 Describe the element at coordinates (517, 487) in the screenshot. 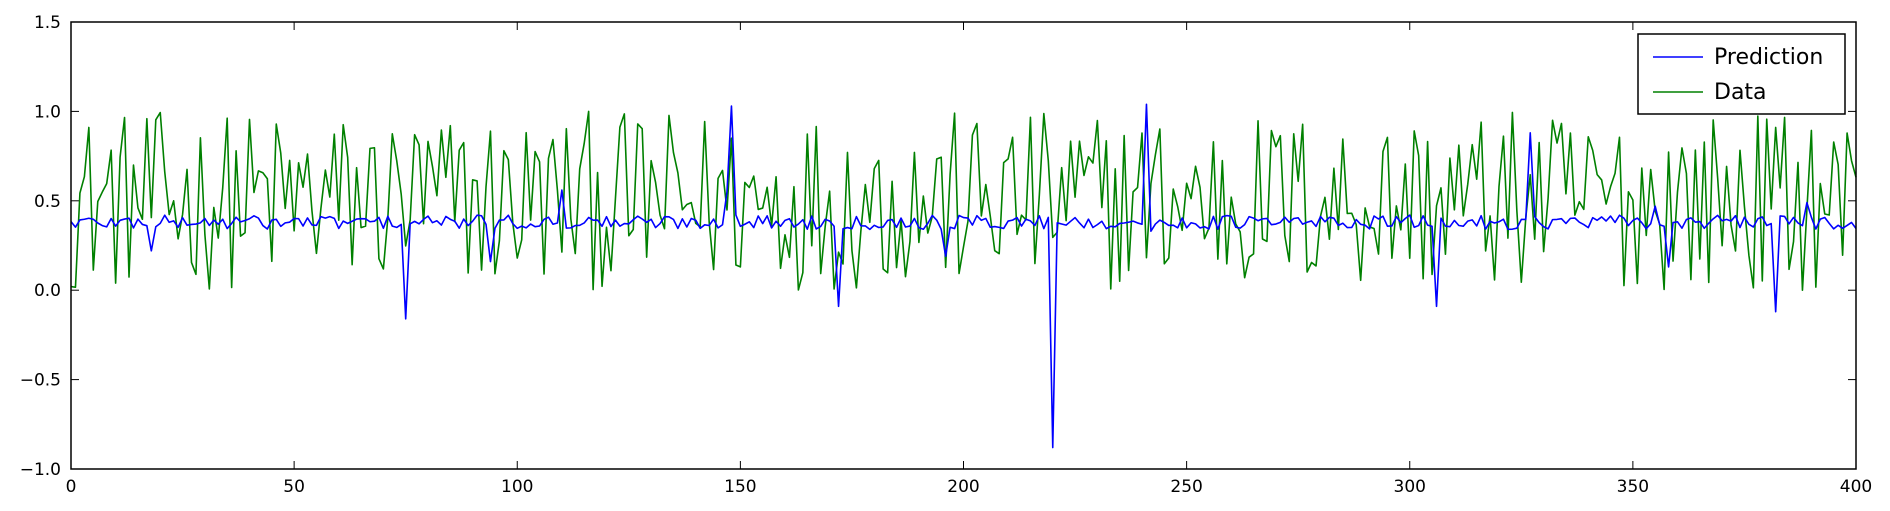

I see `x-tick-label: 100` at that location.